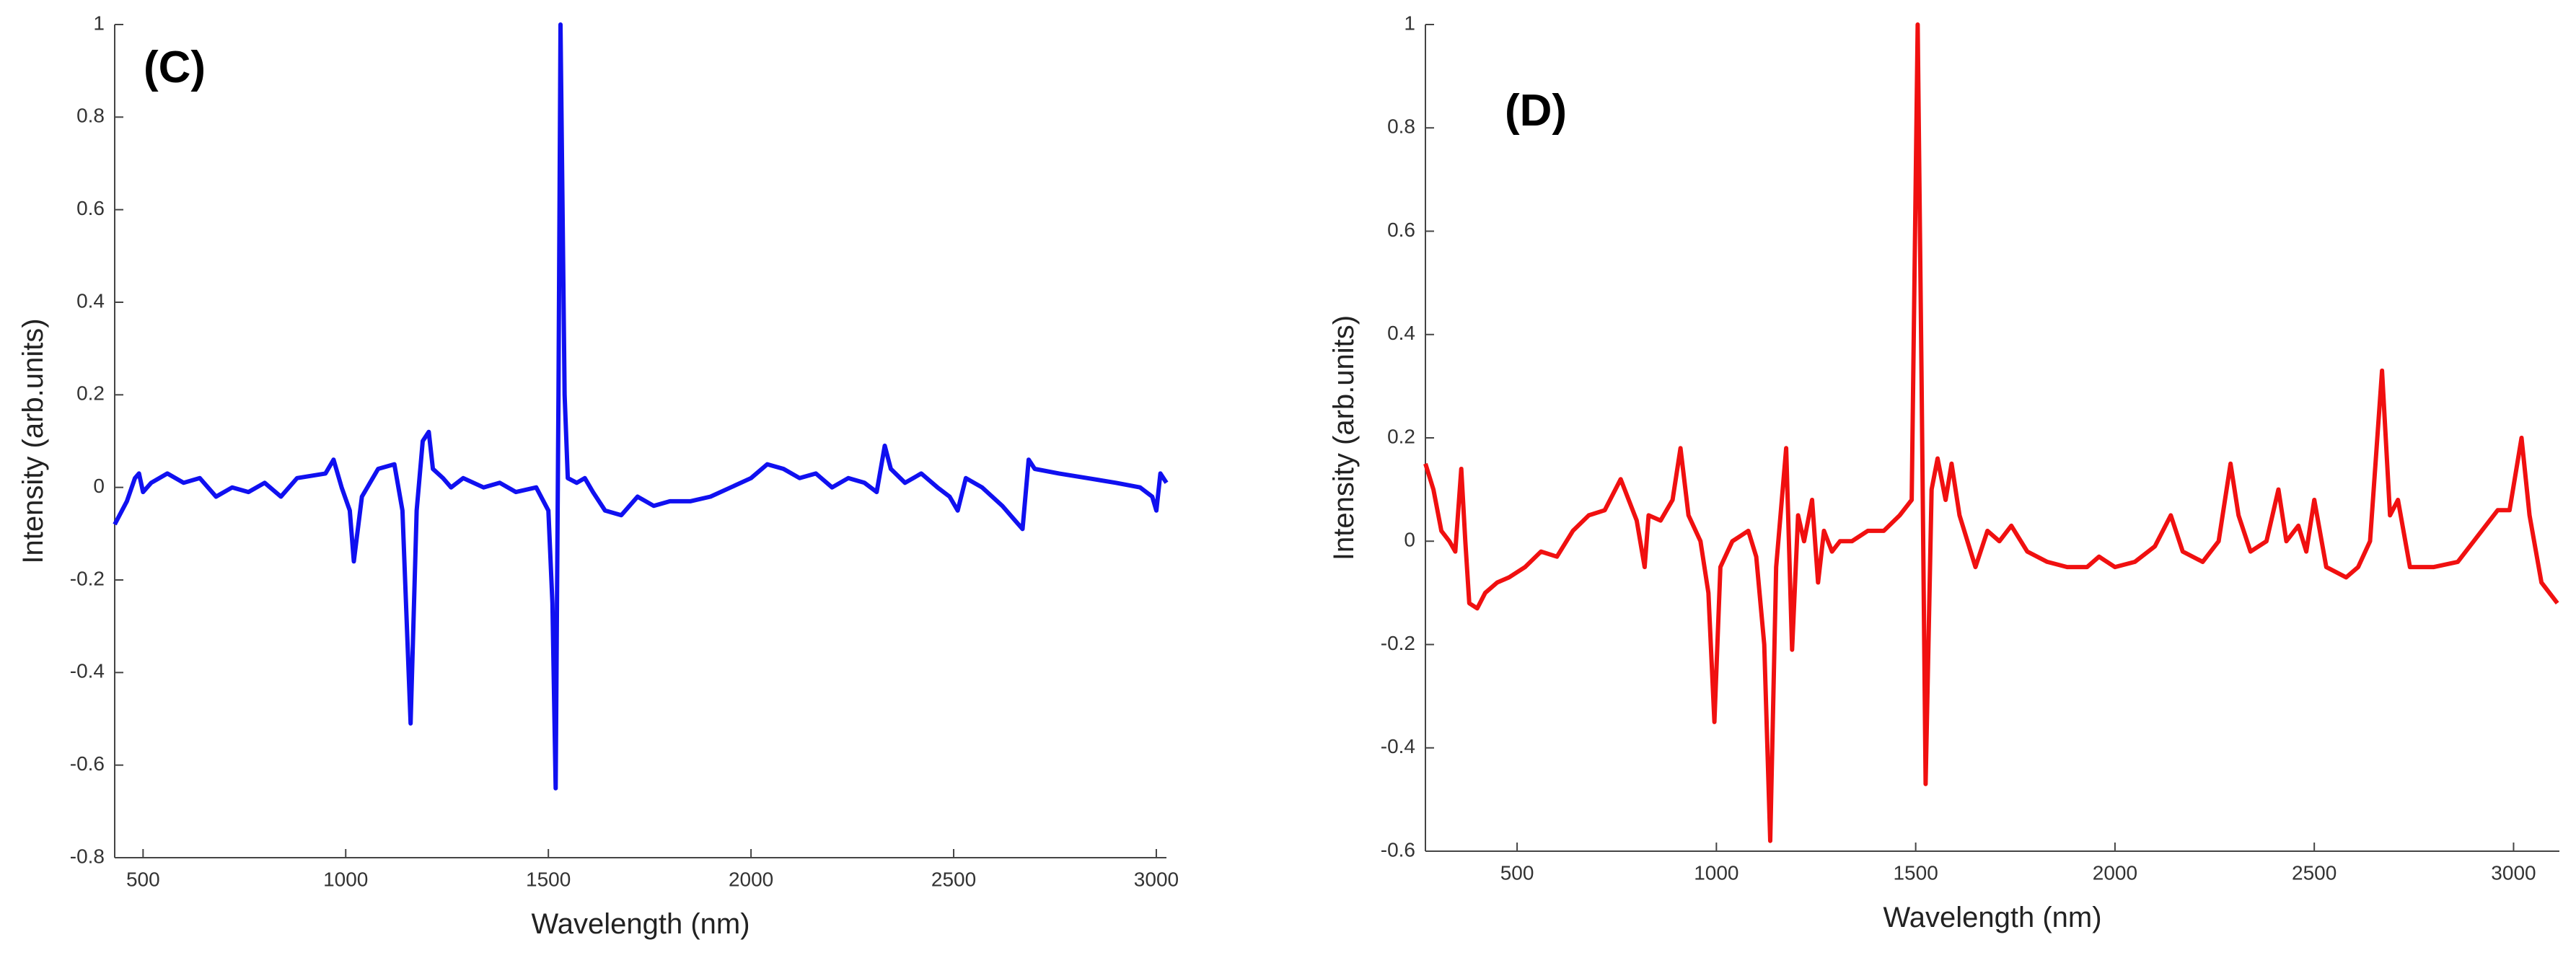 The image size is (2576, 963). I want to click on panel-label: (C), so click(175, 67).